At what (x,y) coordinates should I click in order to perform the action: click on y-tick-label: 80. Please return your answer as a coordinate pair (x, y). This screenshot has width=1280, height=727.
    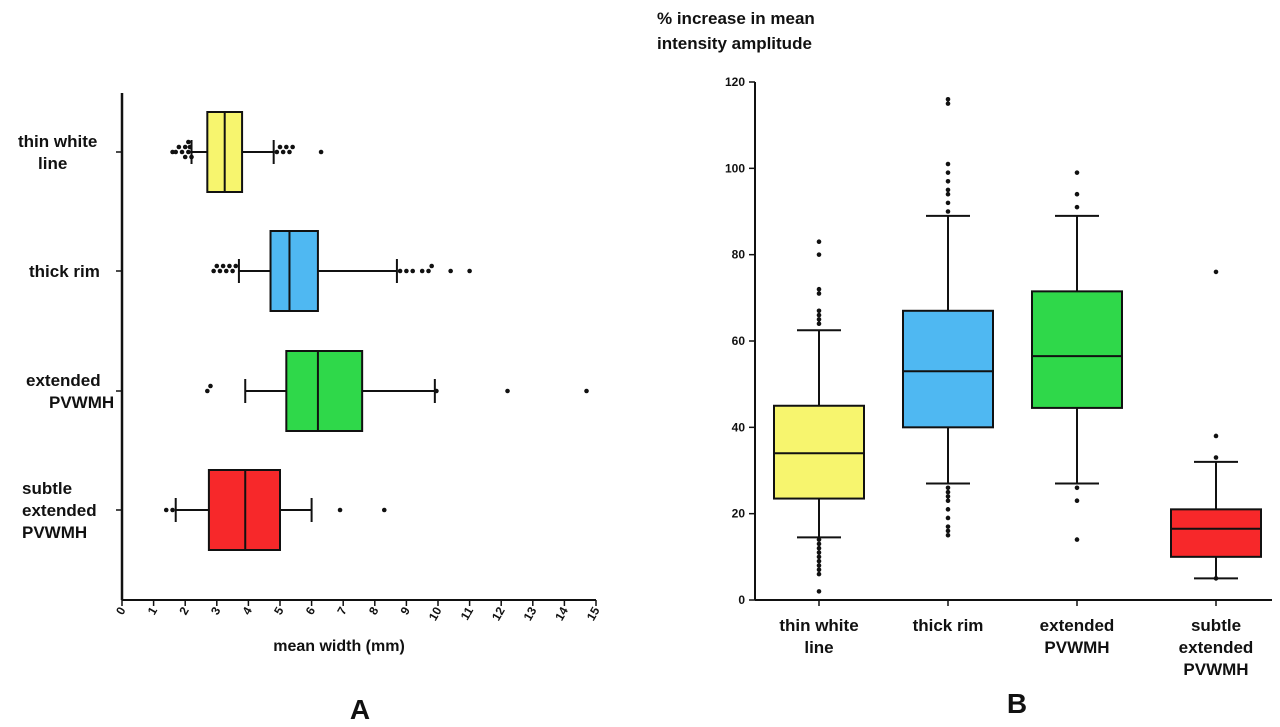
    Looking at the image, I should click on (739, 255).